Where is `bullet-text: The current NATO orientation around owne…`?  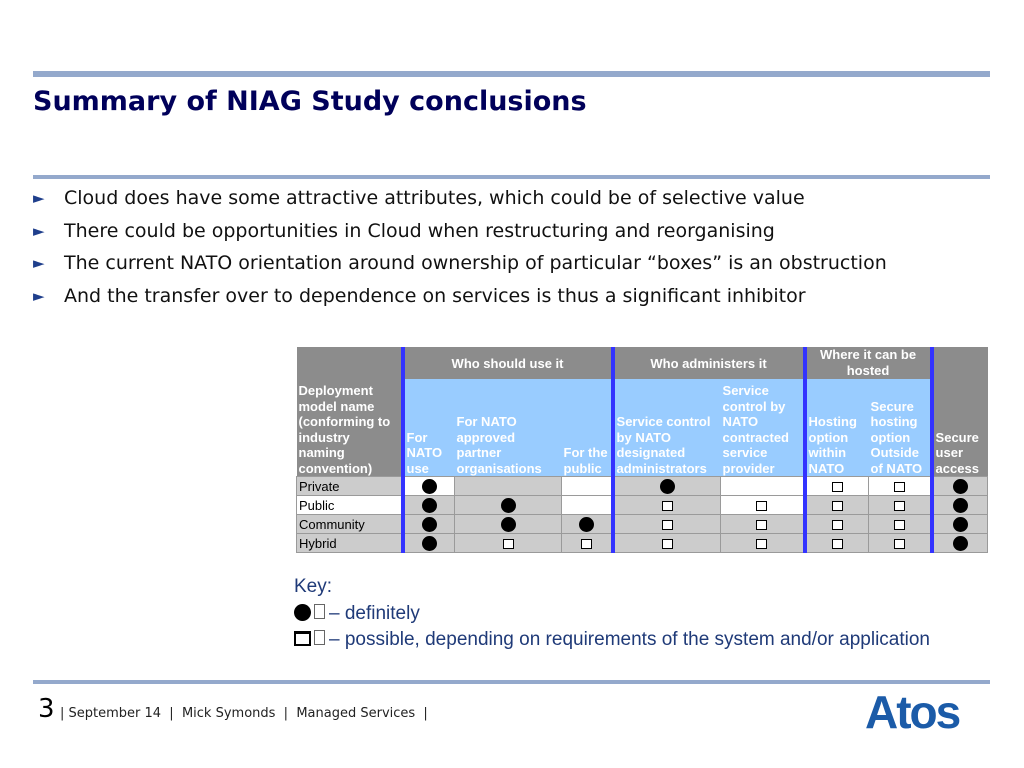 bullet-text: The current NATO orientation around owne… is located at coordinates (475, 263).